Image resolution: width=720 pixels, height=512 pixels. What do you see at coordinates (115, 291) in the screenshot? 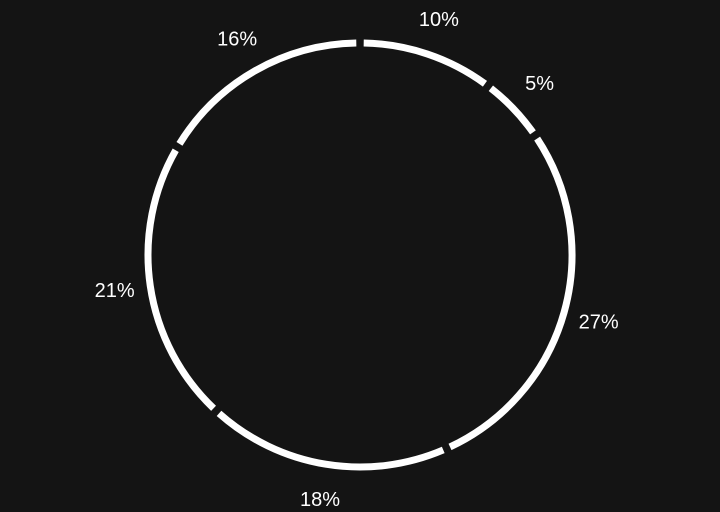
I see `pie-slice-label-5: 21%` at bounding box center [115, 291].